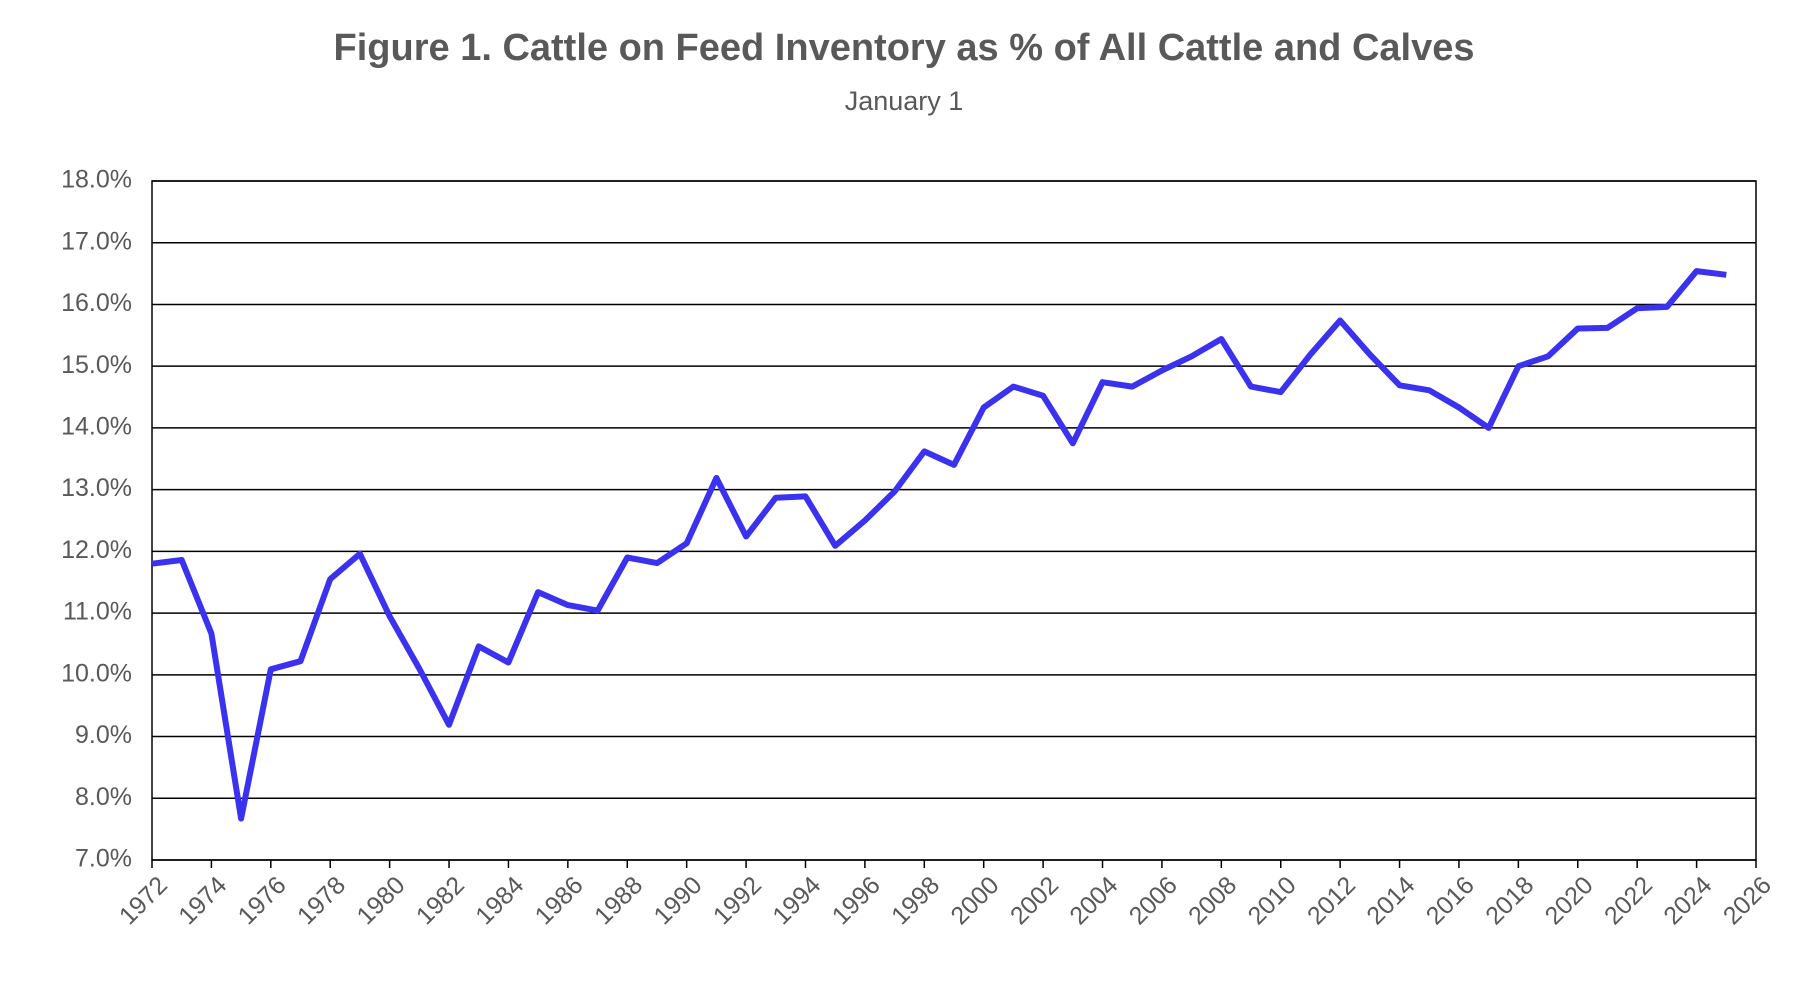 The width and height of the screenshot is (1800, 998). Describe the element at coordinates (202, 900) in the screenshot. I see `x-tick-label: 1974` at that location.